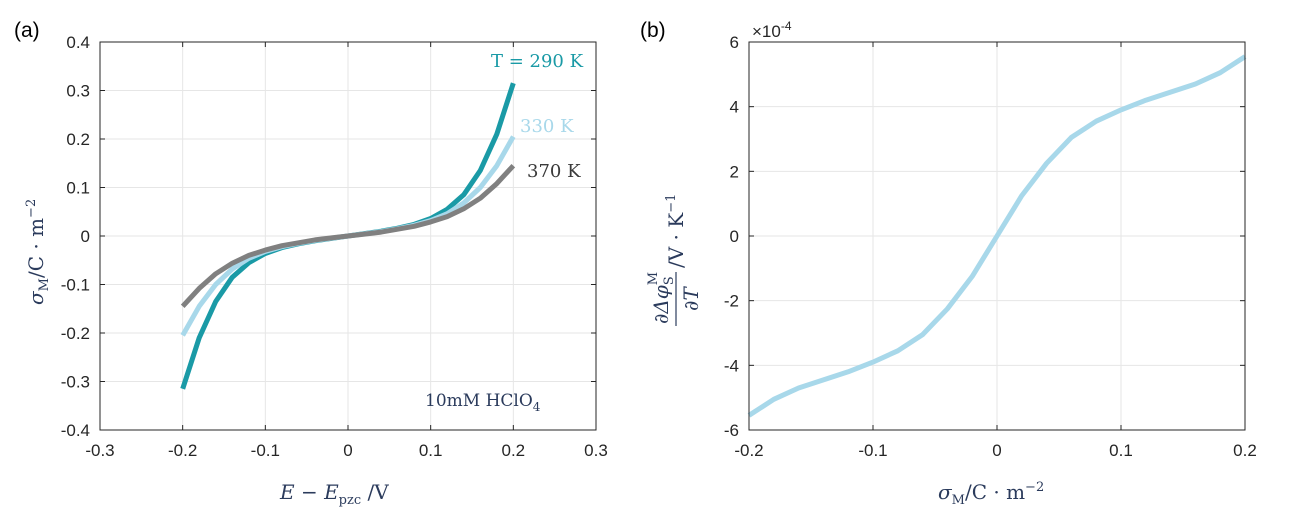  What do you see at coordinates (734, 171) in the screenshot?
I see `y-tick-label: 2` at bounding box center [734, 171].